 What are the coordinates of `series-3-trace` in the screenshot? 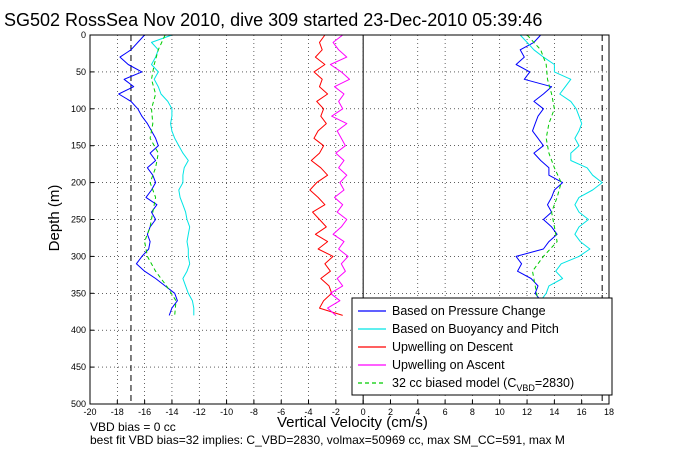 It's located at (326, 175).